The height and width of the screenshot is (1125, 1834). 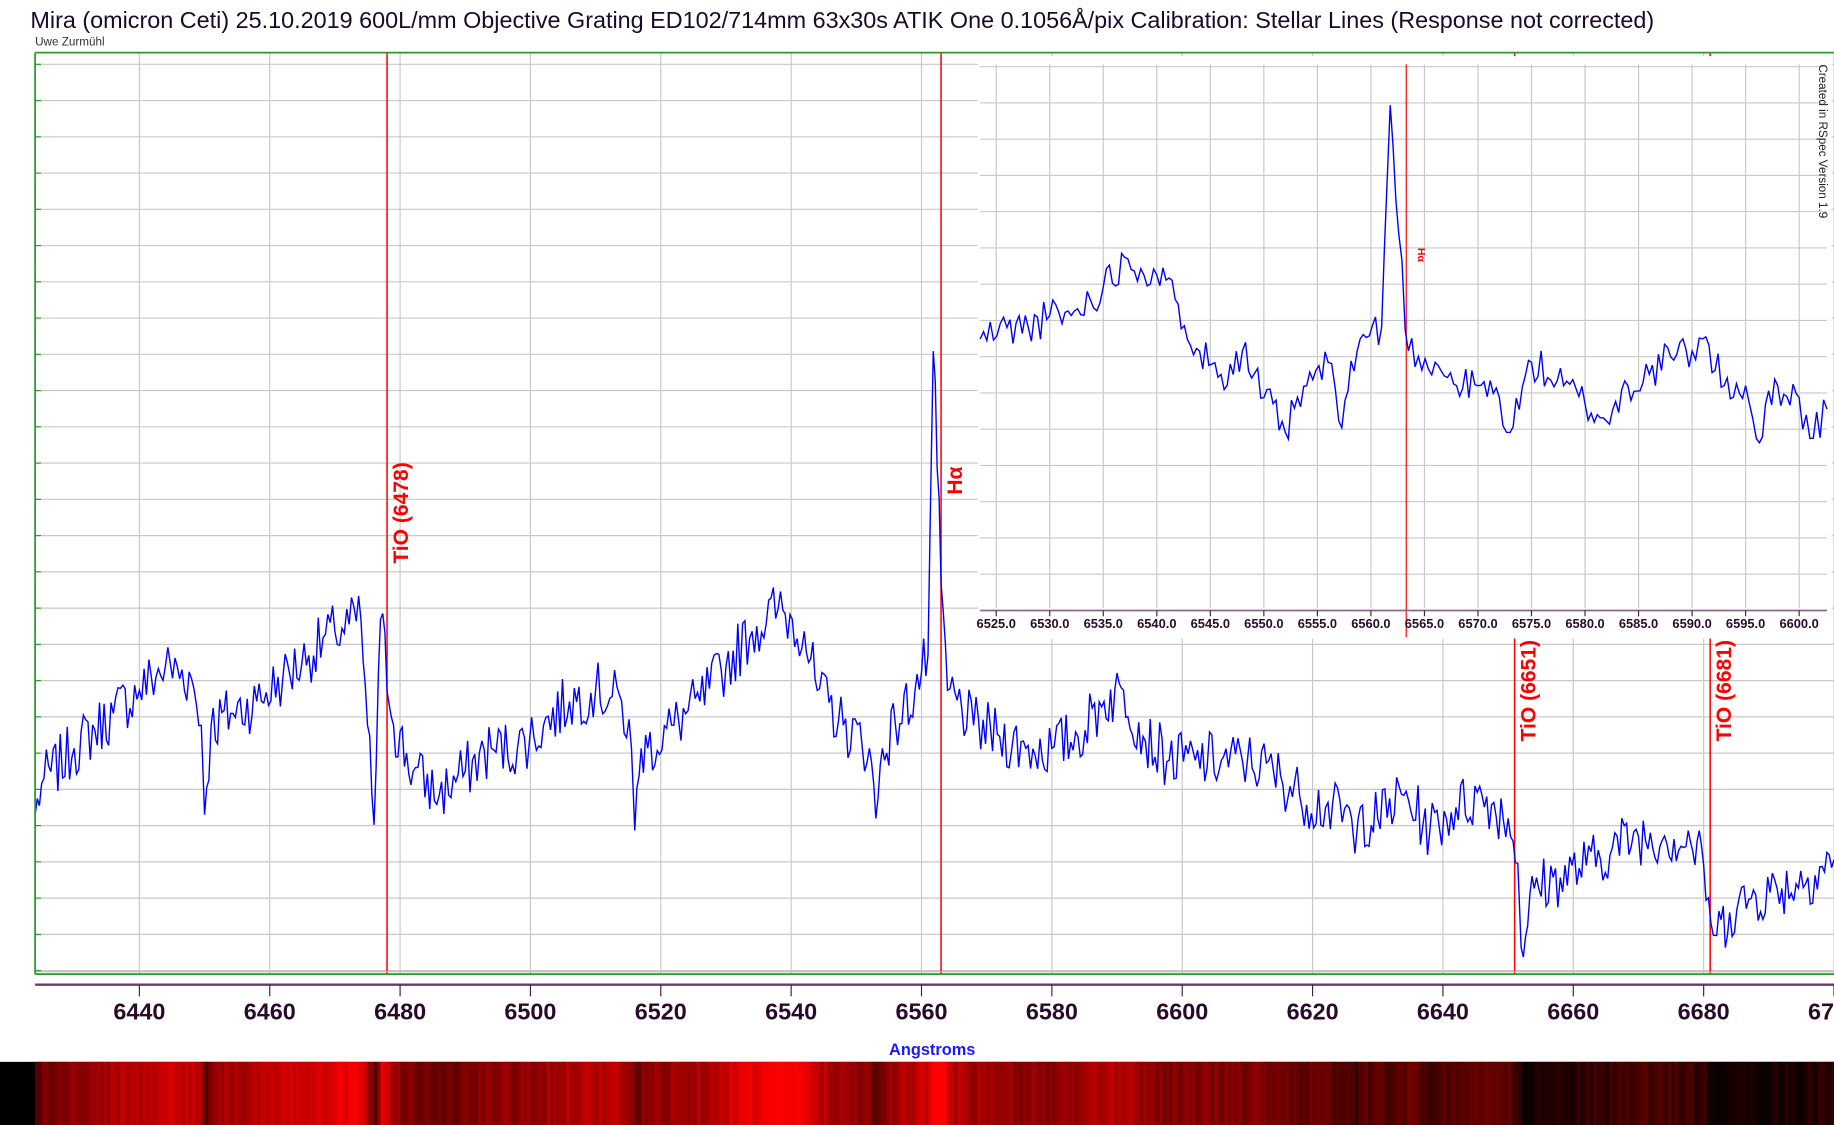 I want to click on x-tick-label: 6520, so click(x=661, y=1012).